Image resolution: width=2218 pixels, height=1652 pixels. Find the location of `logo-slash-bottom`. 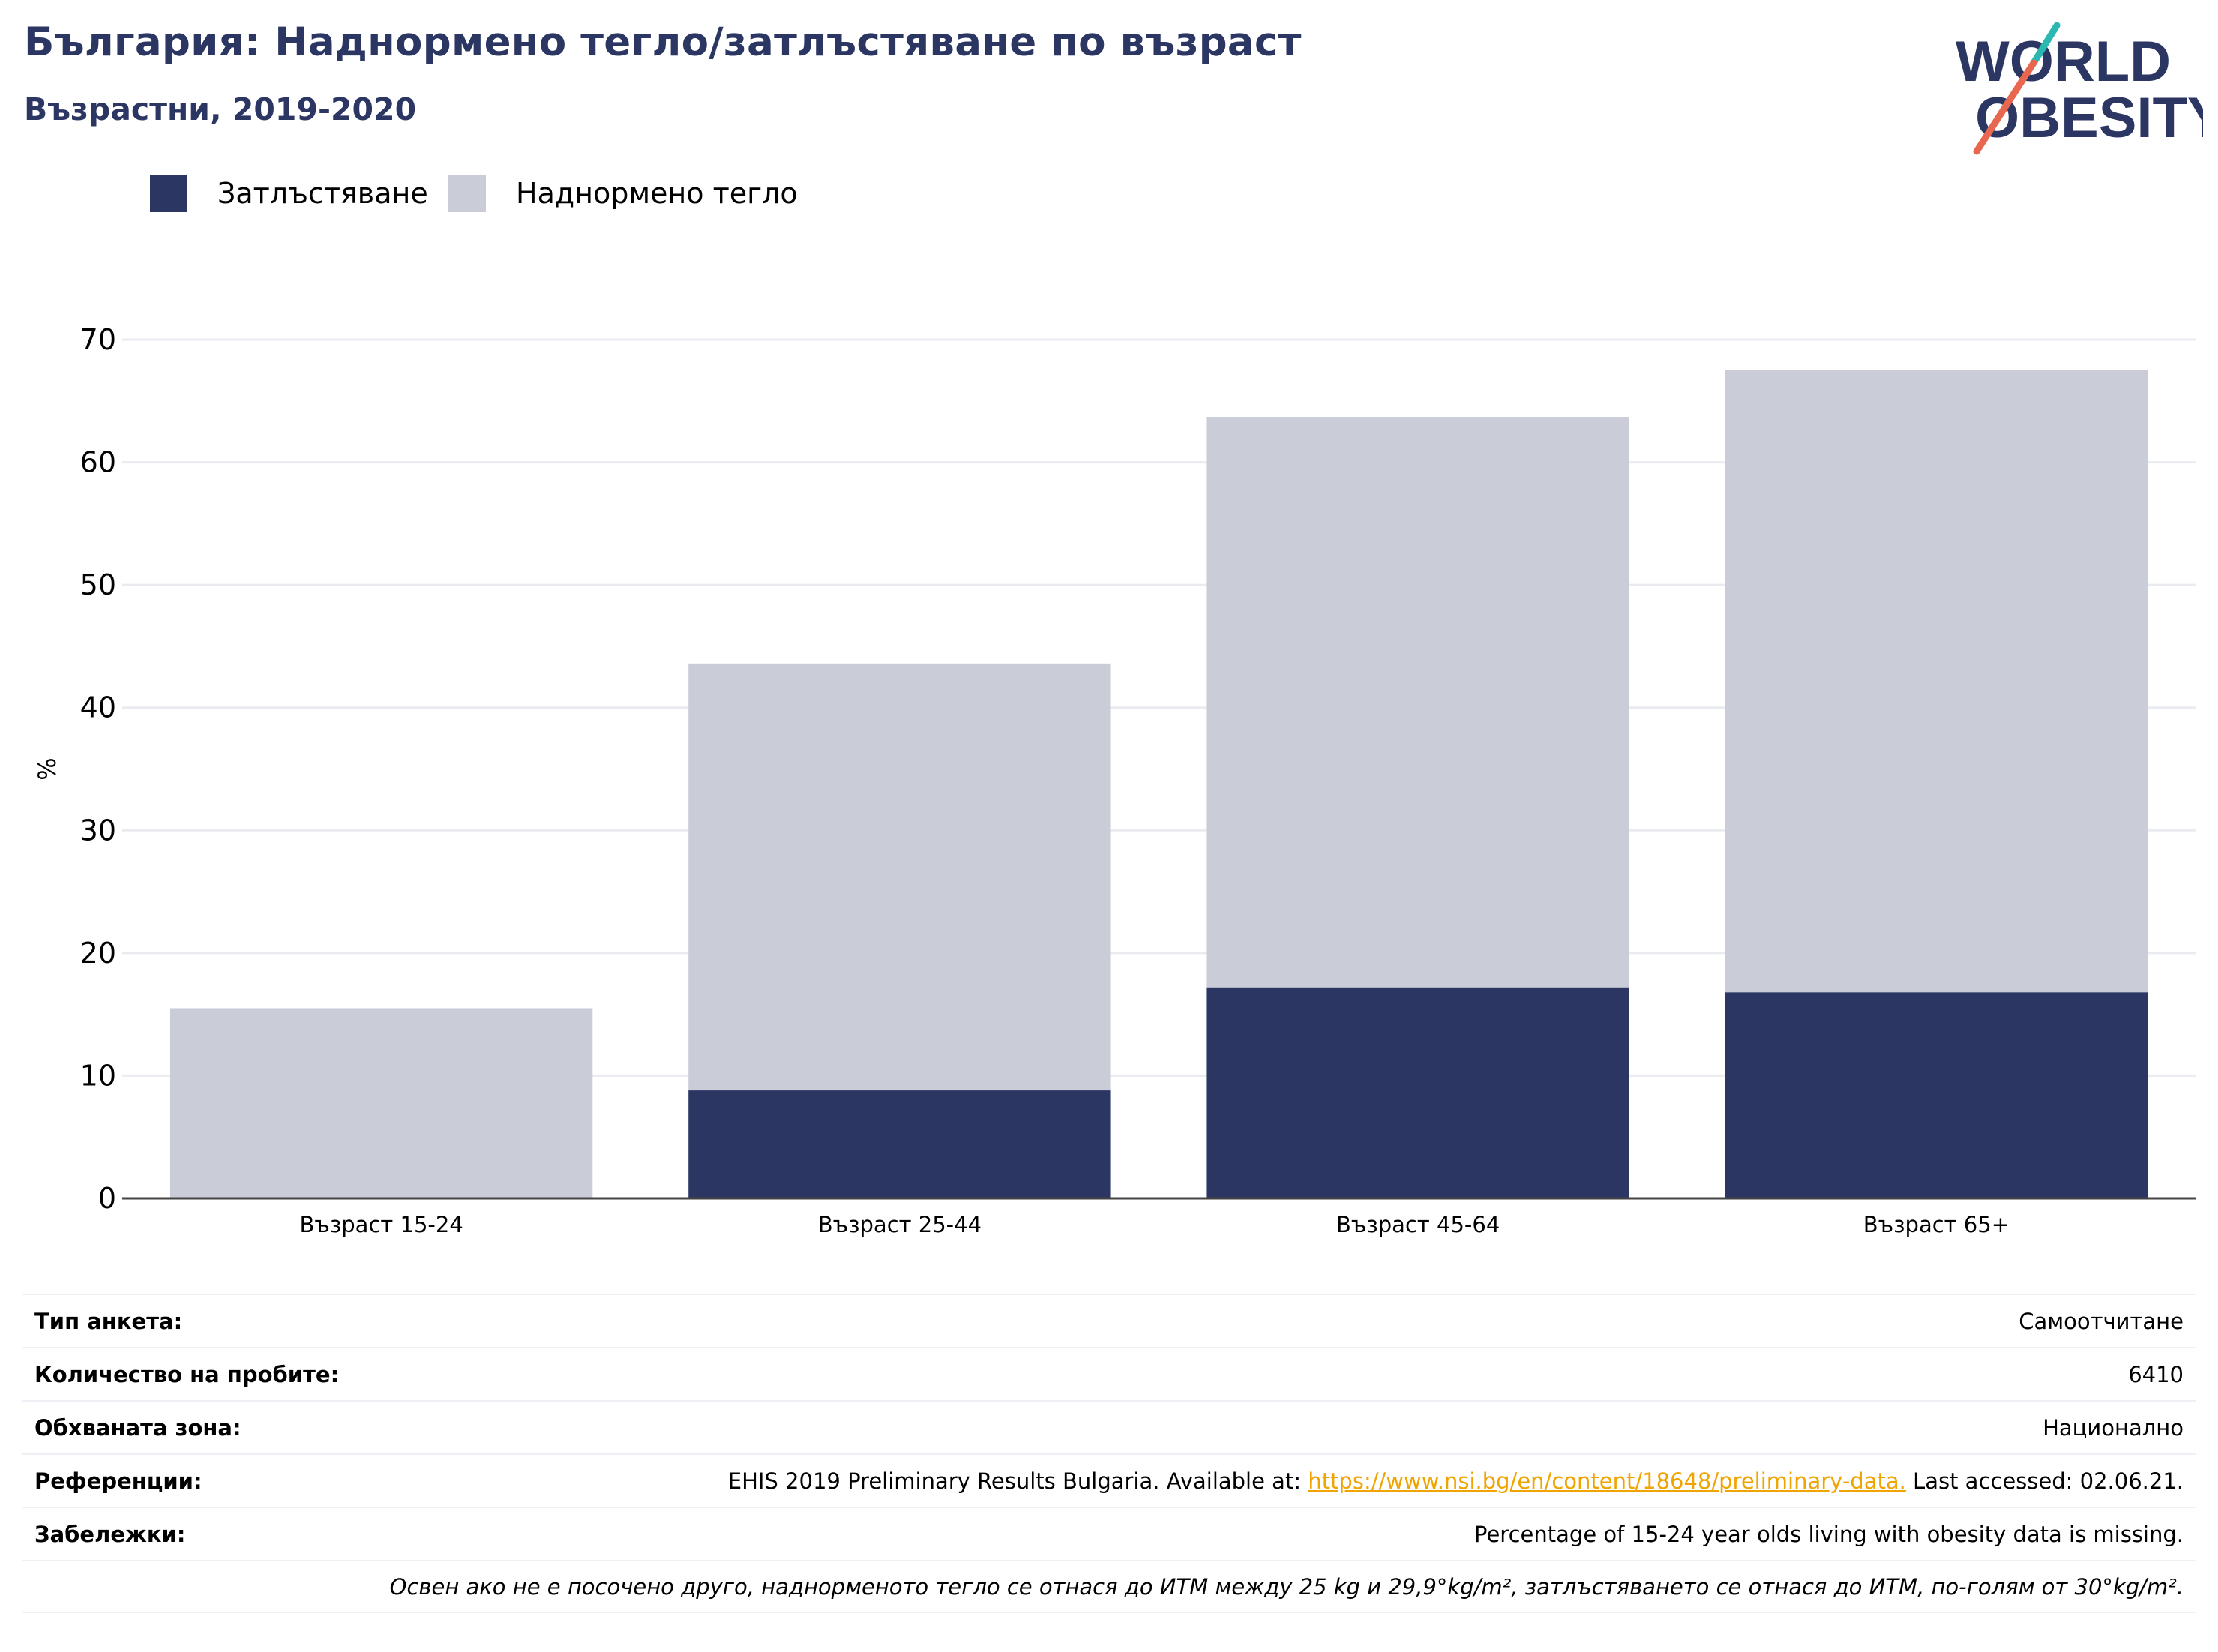

logo-slash-bottom is located at coordinates (2005, 107).